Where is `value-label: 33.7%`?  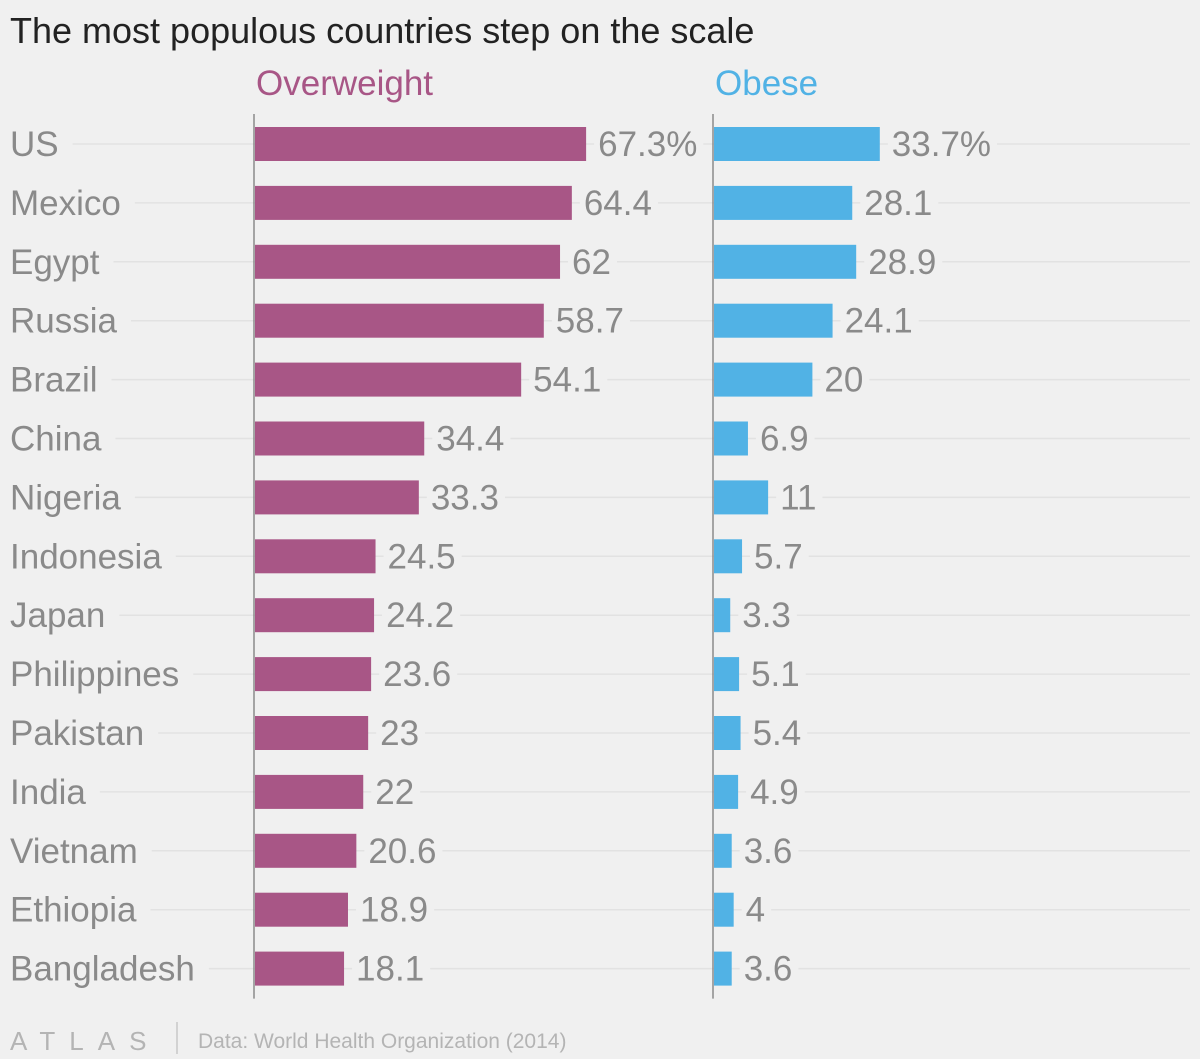
value-label: 33.7% is located at coordinates (941, 144).